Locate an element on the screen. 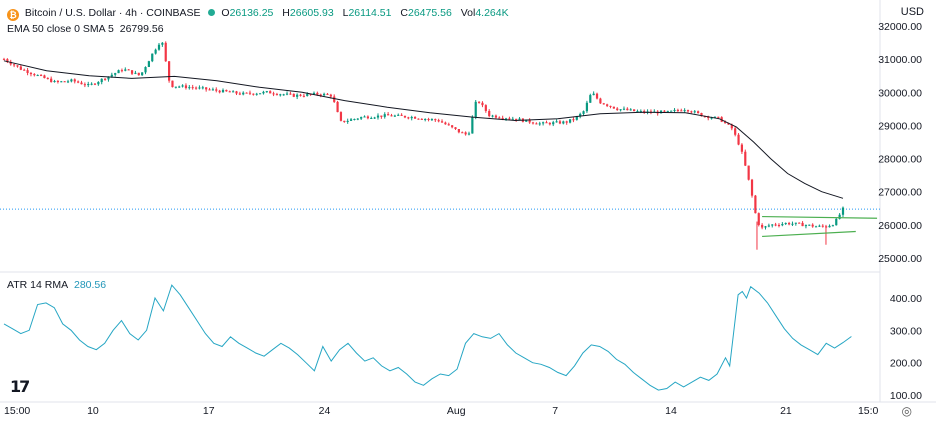  time-tick-label: 7 is located at coordinates (555, 411).